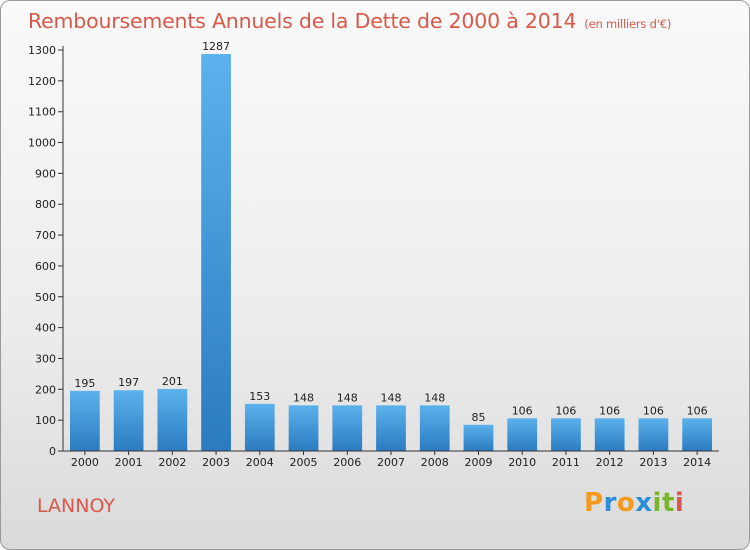 This screenshot has height=550, width=750. What do you see at coordinates (45, 358) in the screenshot?
I see `y-tick-label: 300` at bounding box center [45, 358].